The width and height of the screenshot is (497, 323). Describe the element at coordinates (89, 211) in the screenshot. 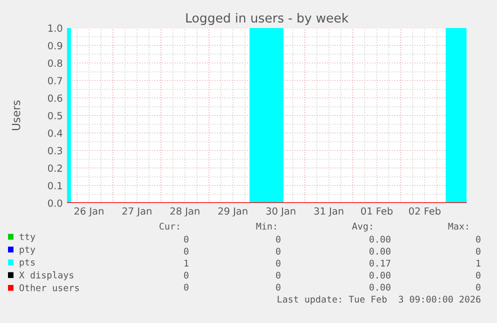

I see `x-tick-label: 26 Jan` at that location.